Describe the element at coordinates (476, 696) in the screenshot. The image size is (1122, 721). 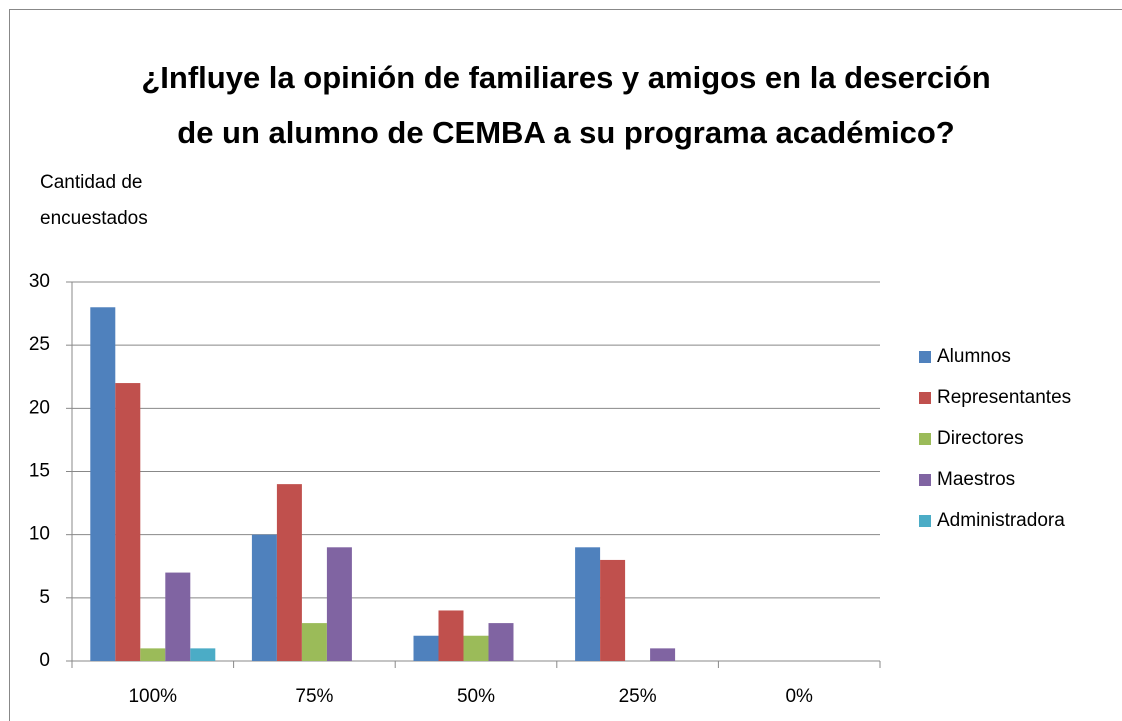
I see `x-tick-label: 50%` at that location.